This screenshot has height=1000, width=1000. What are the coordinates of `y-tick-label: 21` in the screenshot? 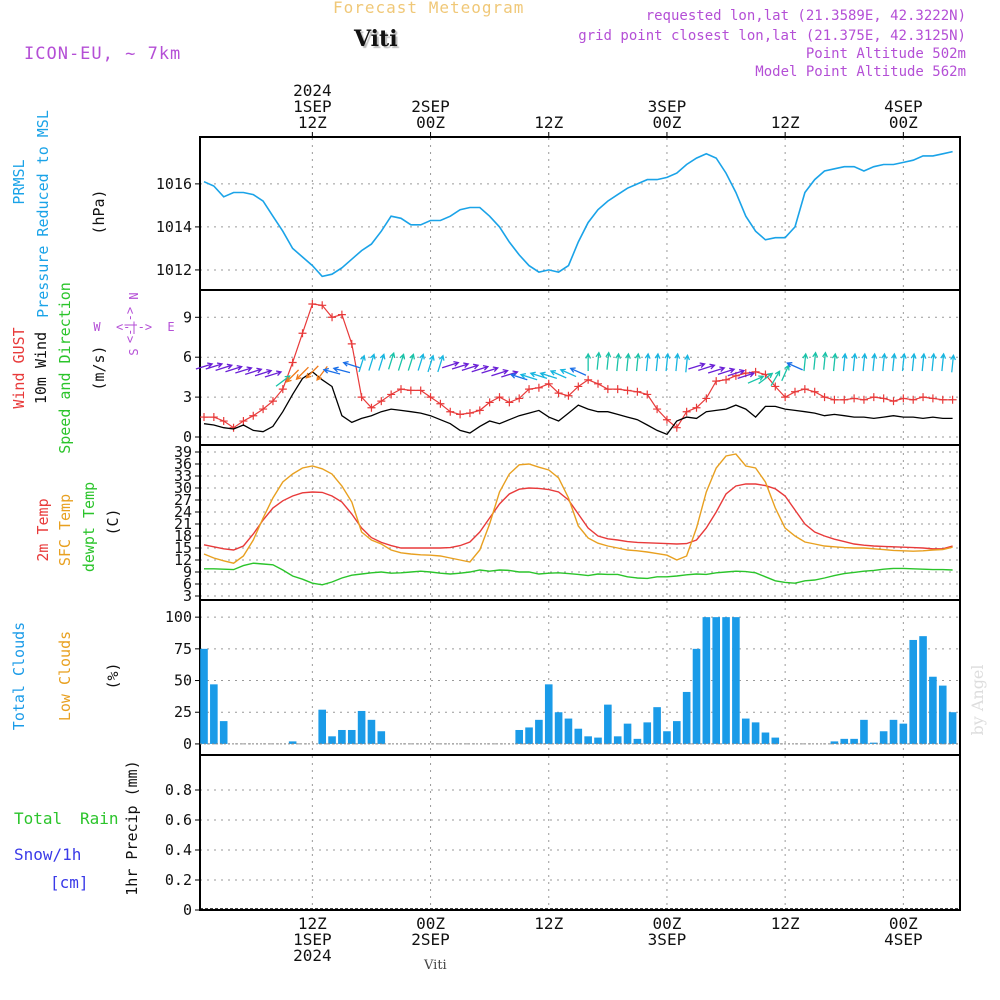 It's located at (183, 524).